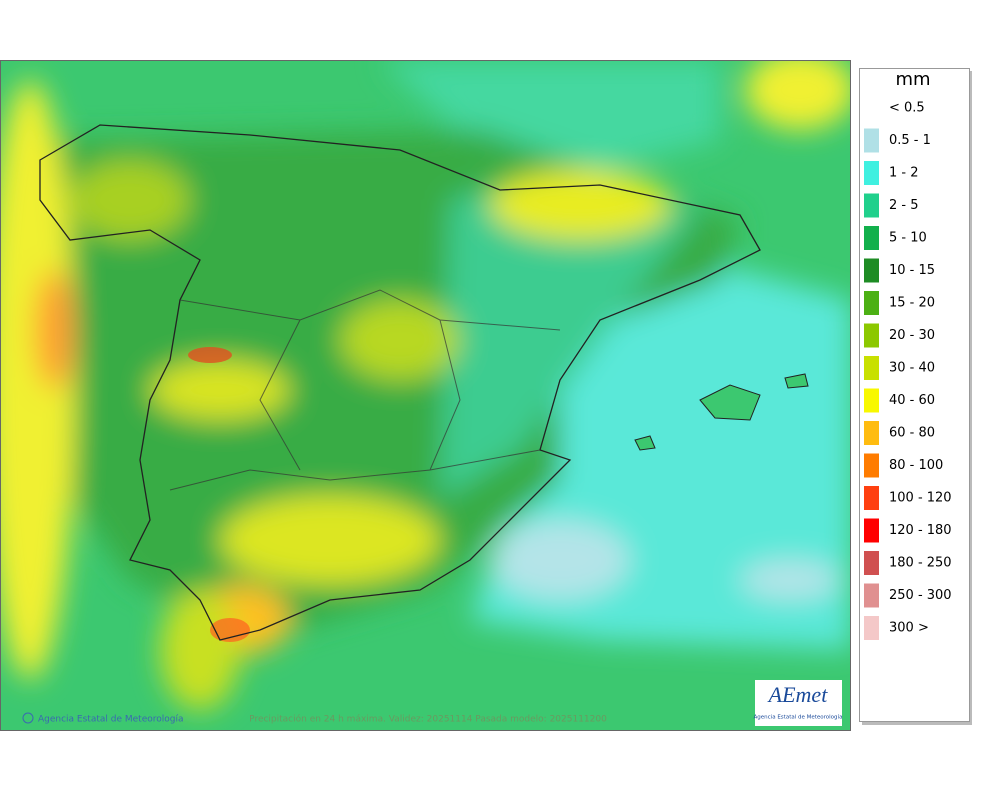 The height and width of the screenshot is (794, 1000). Describe the element at coordinates (920, 530) in the screenshot. I see `legend-label: 120 - 180` at that location.